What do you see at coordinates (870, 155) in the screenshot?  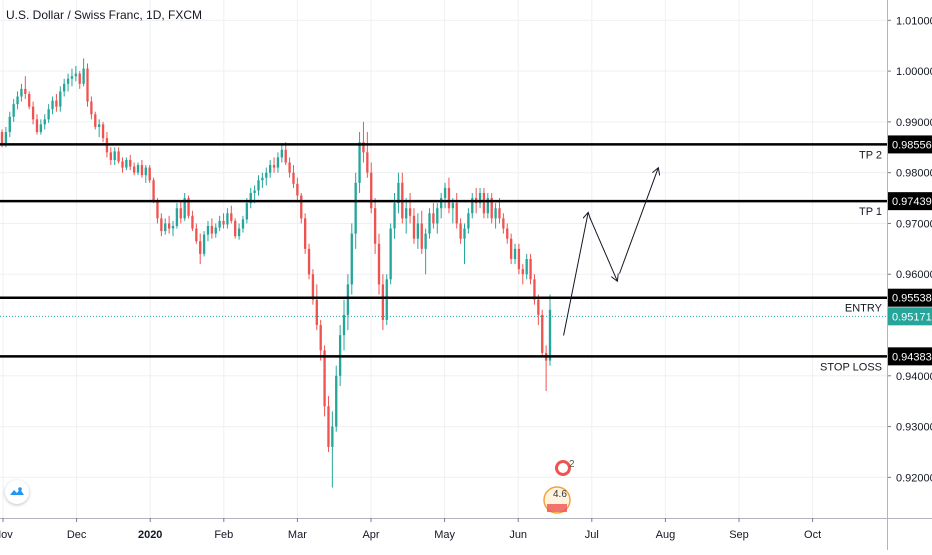 I see `level-name: TP 2` at bounding box center [870, 155].